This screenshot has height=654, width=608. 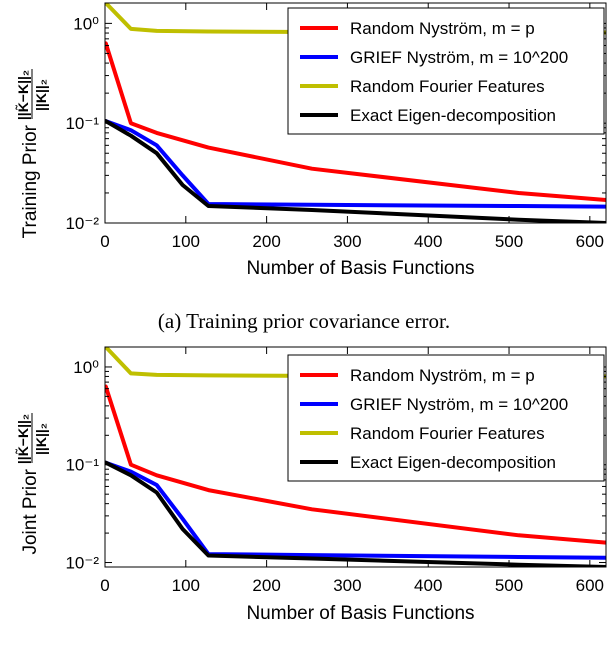 What do you see at coordinates (30, 511) in the screenshot?
I see `y-axis-label-text: Joint Prior` at bounding box center [30, 511].